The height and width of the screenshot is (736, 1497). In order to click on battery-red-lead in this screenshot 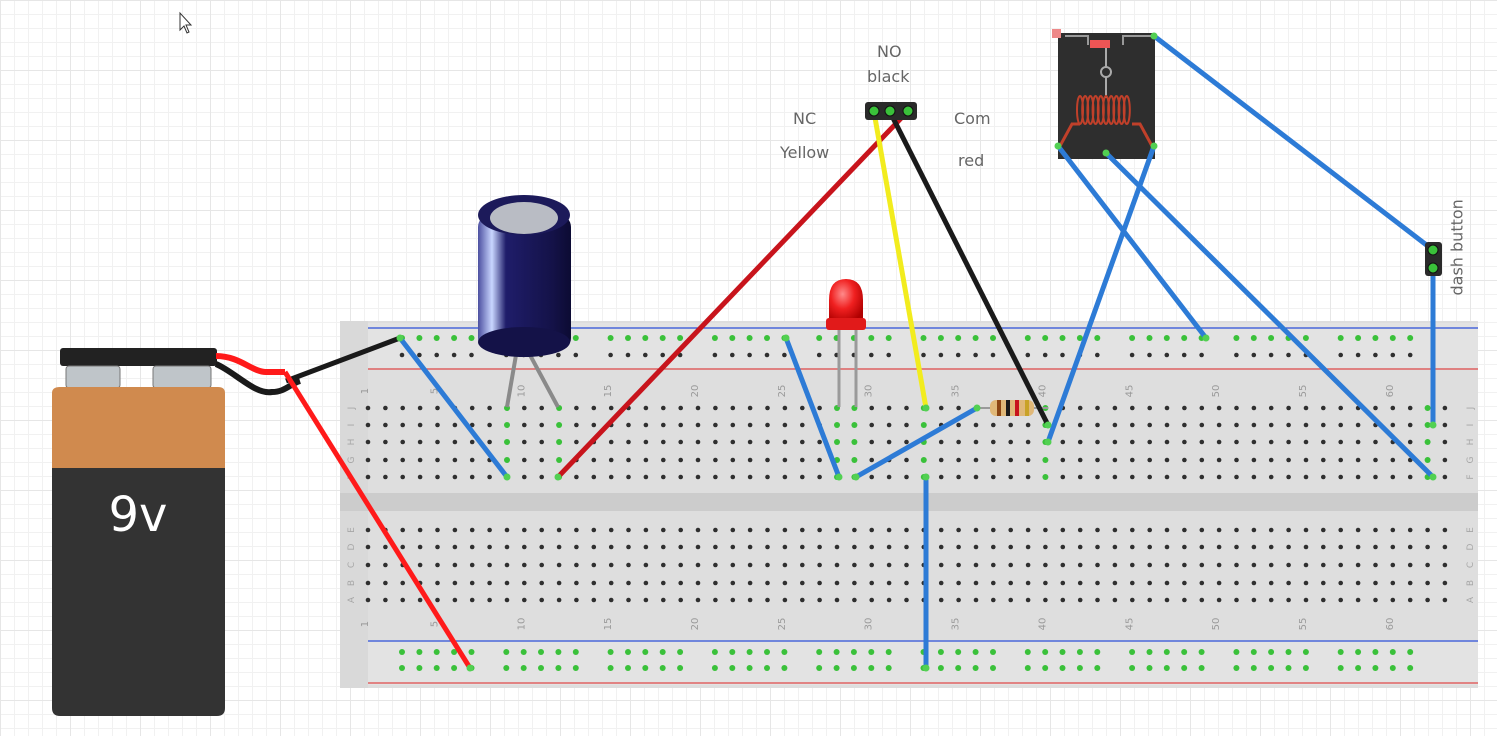, I will do `click(250, 364)`.